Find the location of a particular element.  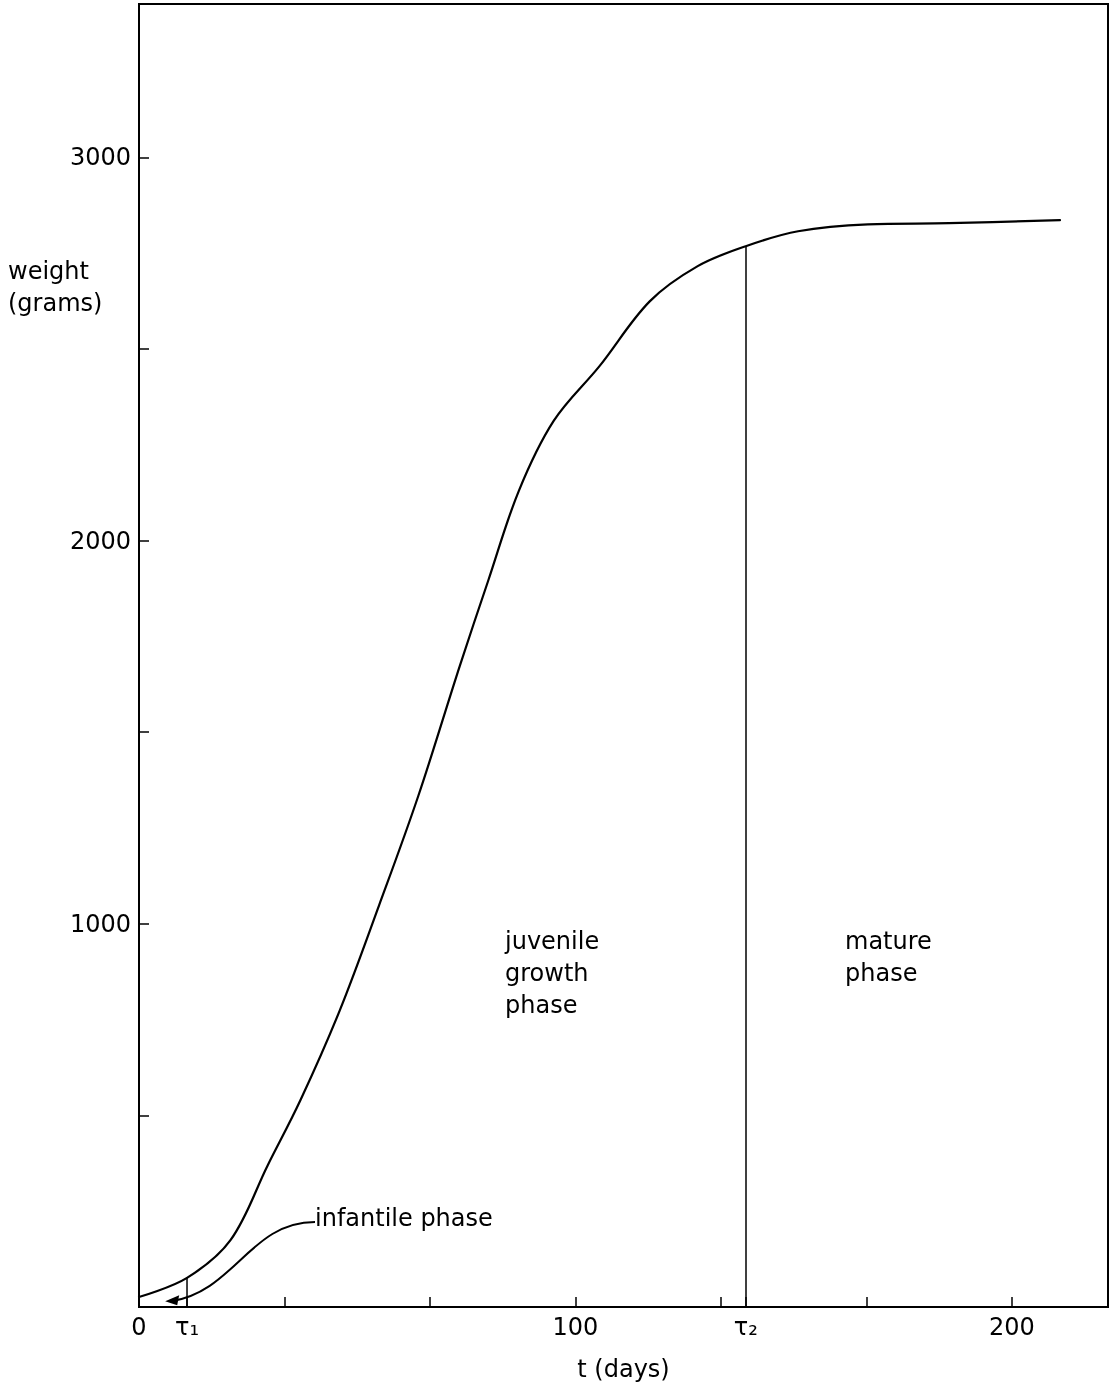

x-tick-label: τ₂ is located at coordinates (745, 1327).